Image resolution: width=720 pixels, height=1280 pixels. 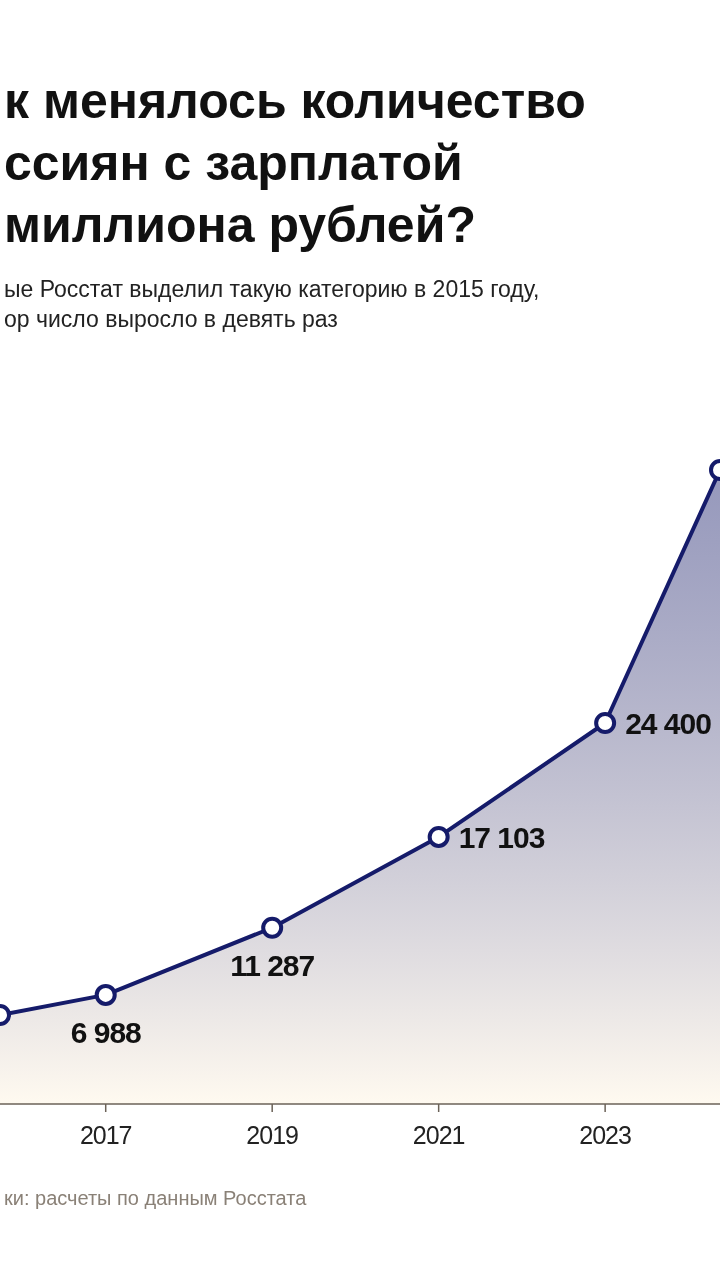 I want to click on data-label: 6 988, so click(x=106, y=1032).